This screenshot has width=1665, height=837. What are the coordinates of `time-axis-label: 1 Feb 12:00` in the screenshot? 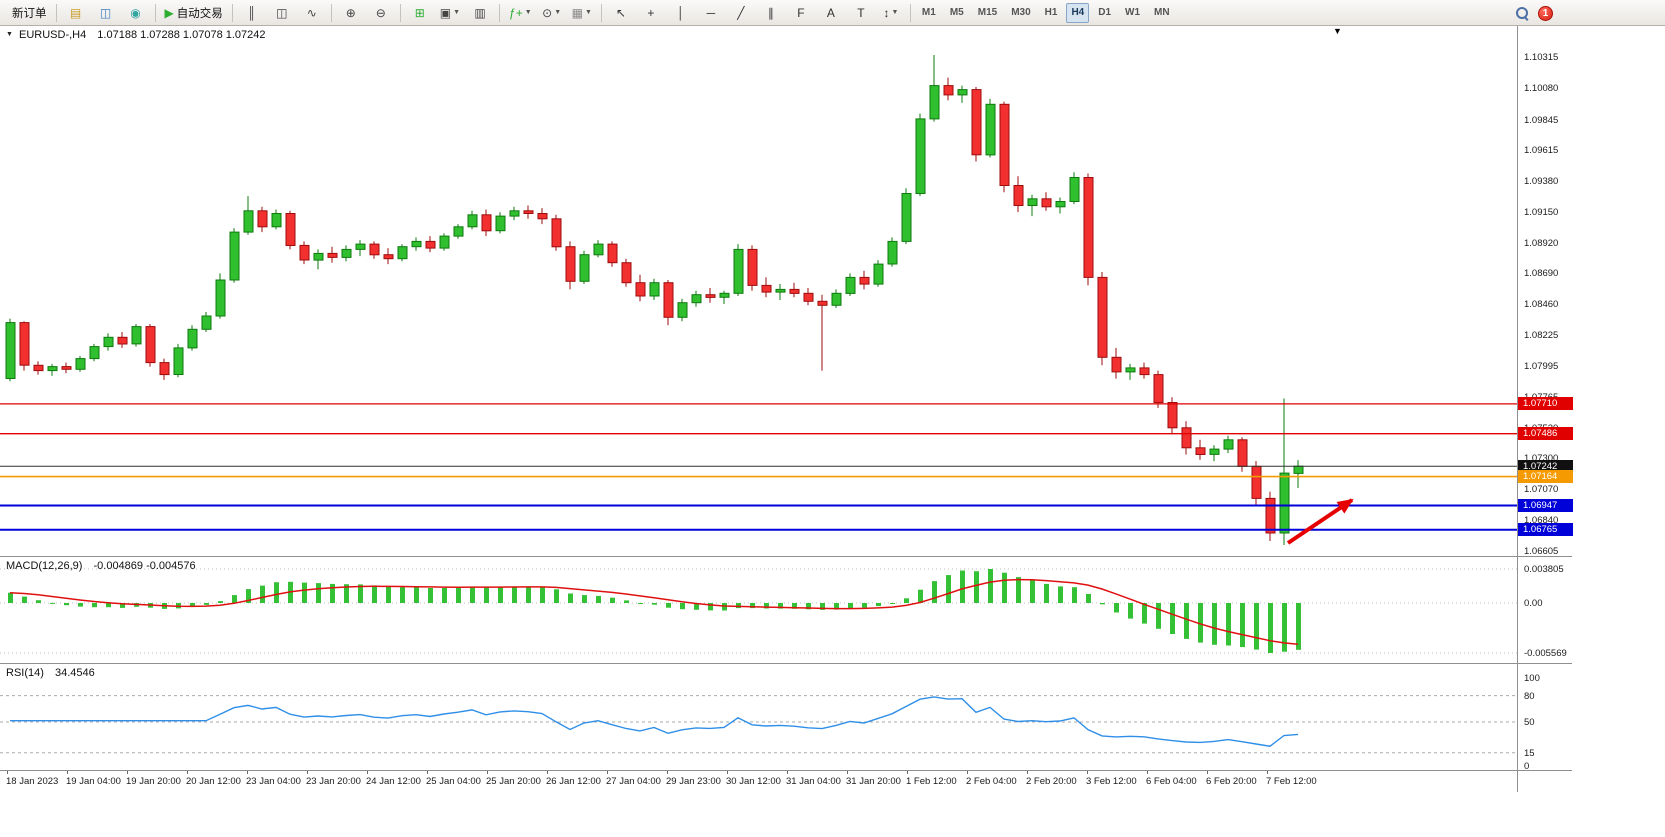 It's located at (931, 781).